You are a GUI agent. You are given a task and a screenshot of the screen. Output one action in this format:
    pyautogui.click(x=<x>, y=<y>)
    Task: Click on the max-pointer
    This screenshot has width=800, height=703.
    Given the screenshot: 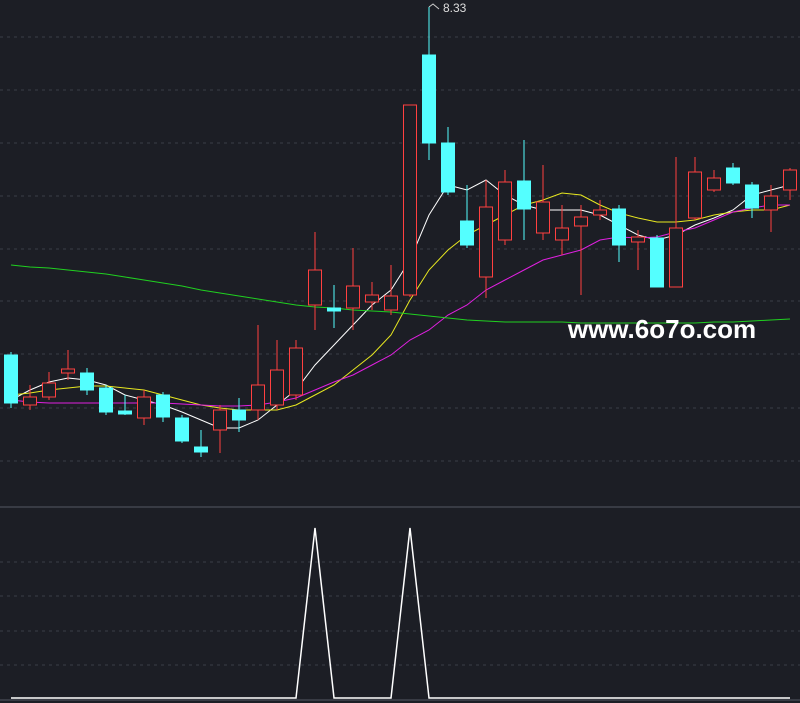 What is the action you would take?
    pyautogui.click(x=434, y=6)
    